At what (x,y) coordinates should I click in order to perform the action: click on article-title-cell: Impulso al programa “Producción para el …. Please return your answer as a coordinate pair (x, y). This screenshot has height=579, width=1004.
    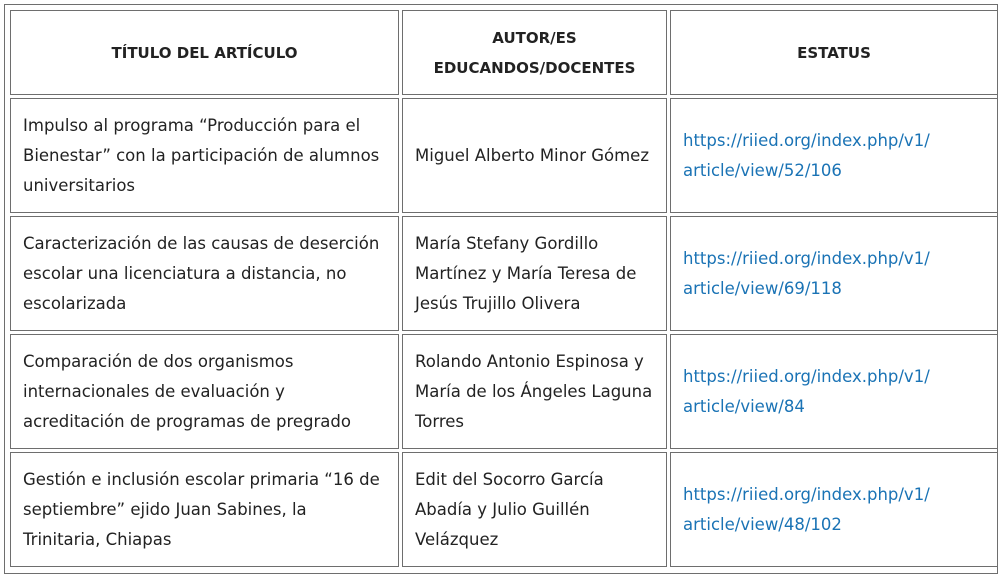
    Looking at the image, I should click on (204, 155).